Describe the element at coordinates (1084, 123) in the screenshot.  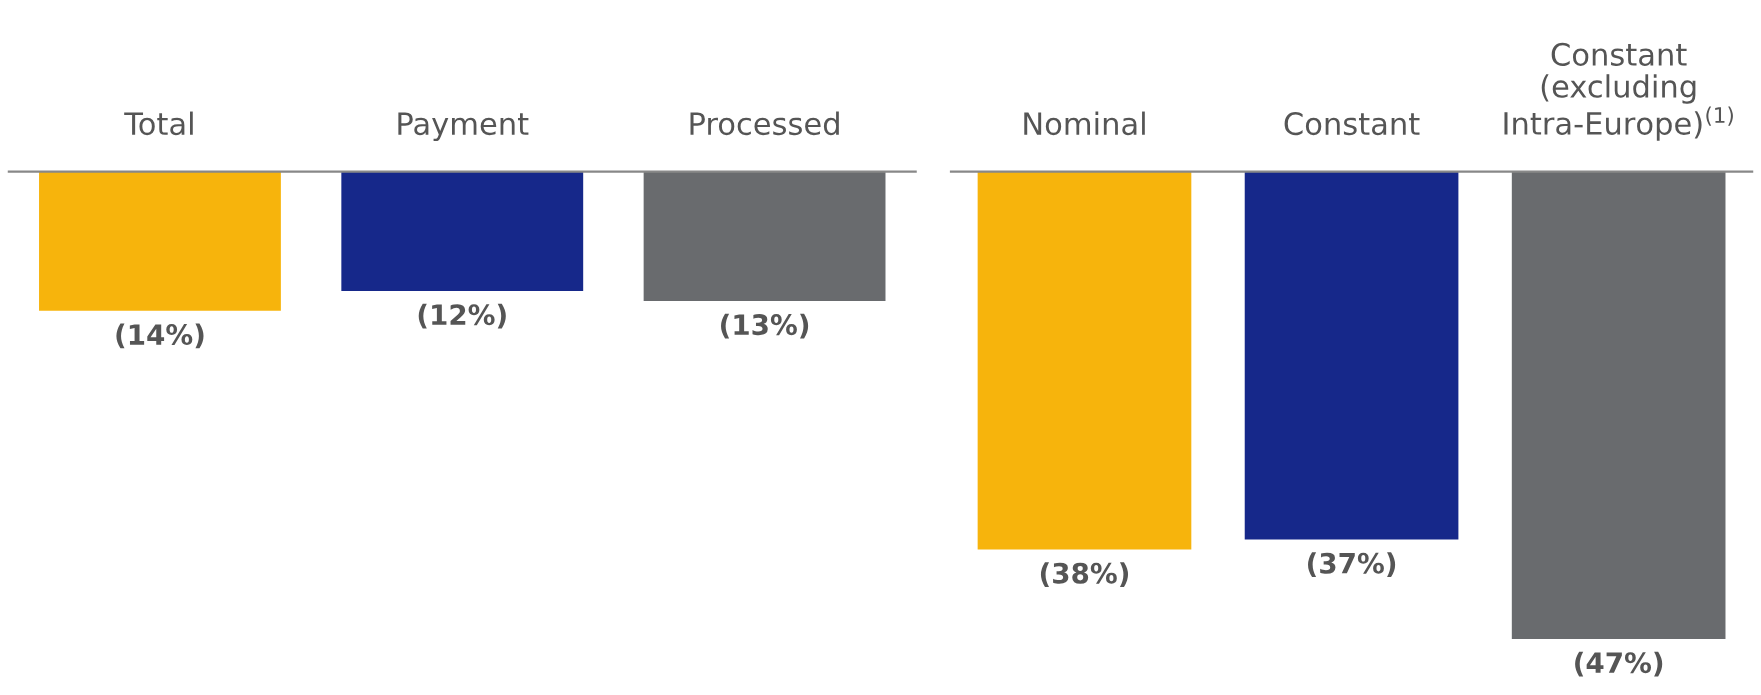
I see `x-tick-label: Nominal` at that location.